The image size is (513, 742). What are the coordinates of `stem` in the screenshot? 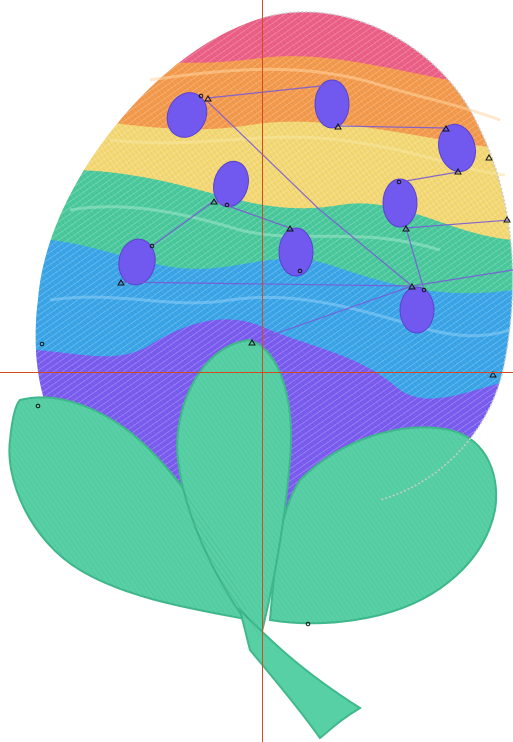 It's located at (300, 673).